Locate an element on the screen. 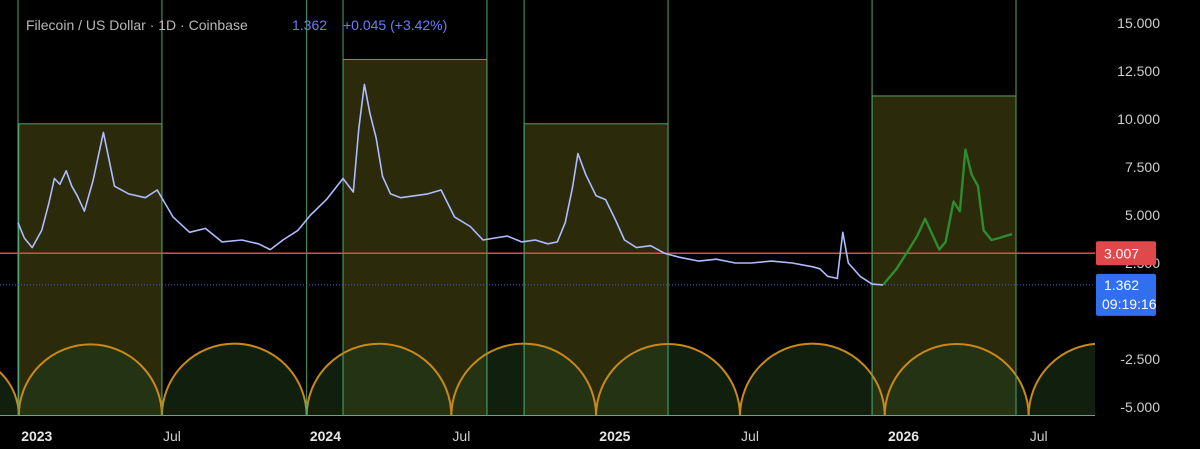  projection-series-line is located at coordinates (947, 217).